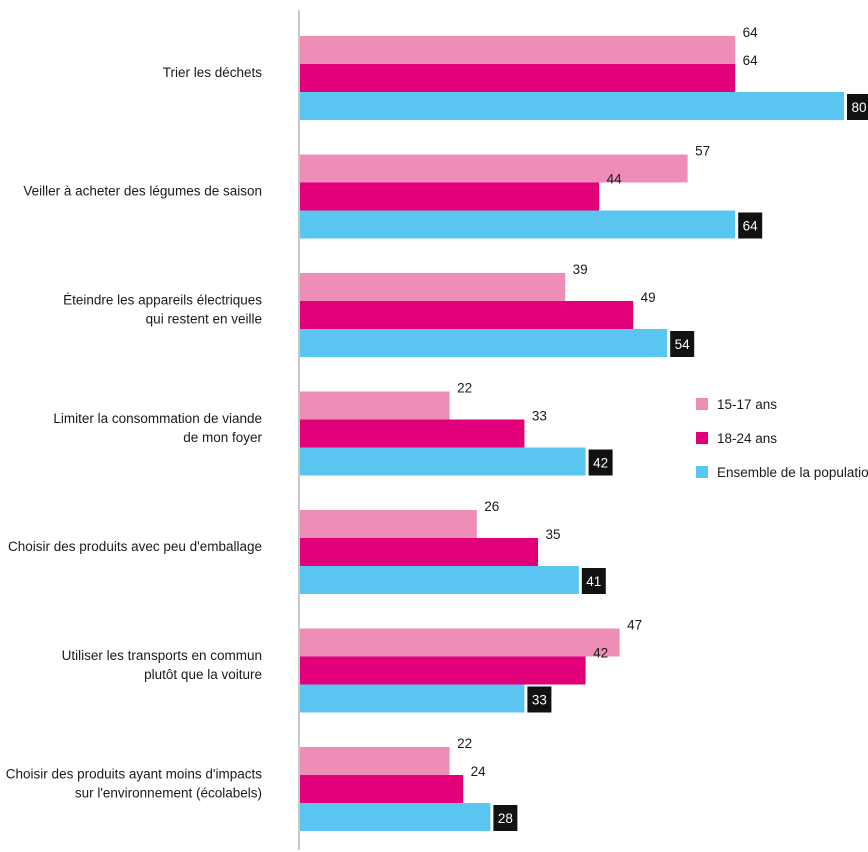 The height and width of the screenshot is (852, 868). I want to click on category-label: Éteindre les appareils électriques, so click(162, 300).